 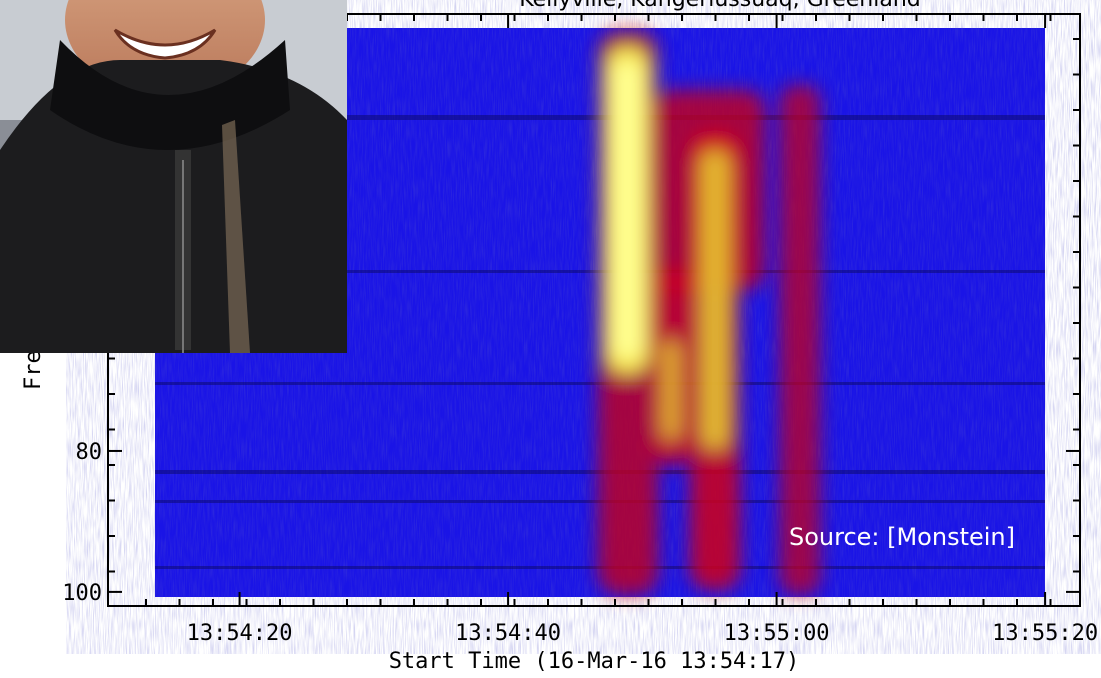 I want to click on x-axis-label: Start Time (16-Mar-16 13:54:17), so click(x=594, y=661).